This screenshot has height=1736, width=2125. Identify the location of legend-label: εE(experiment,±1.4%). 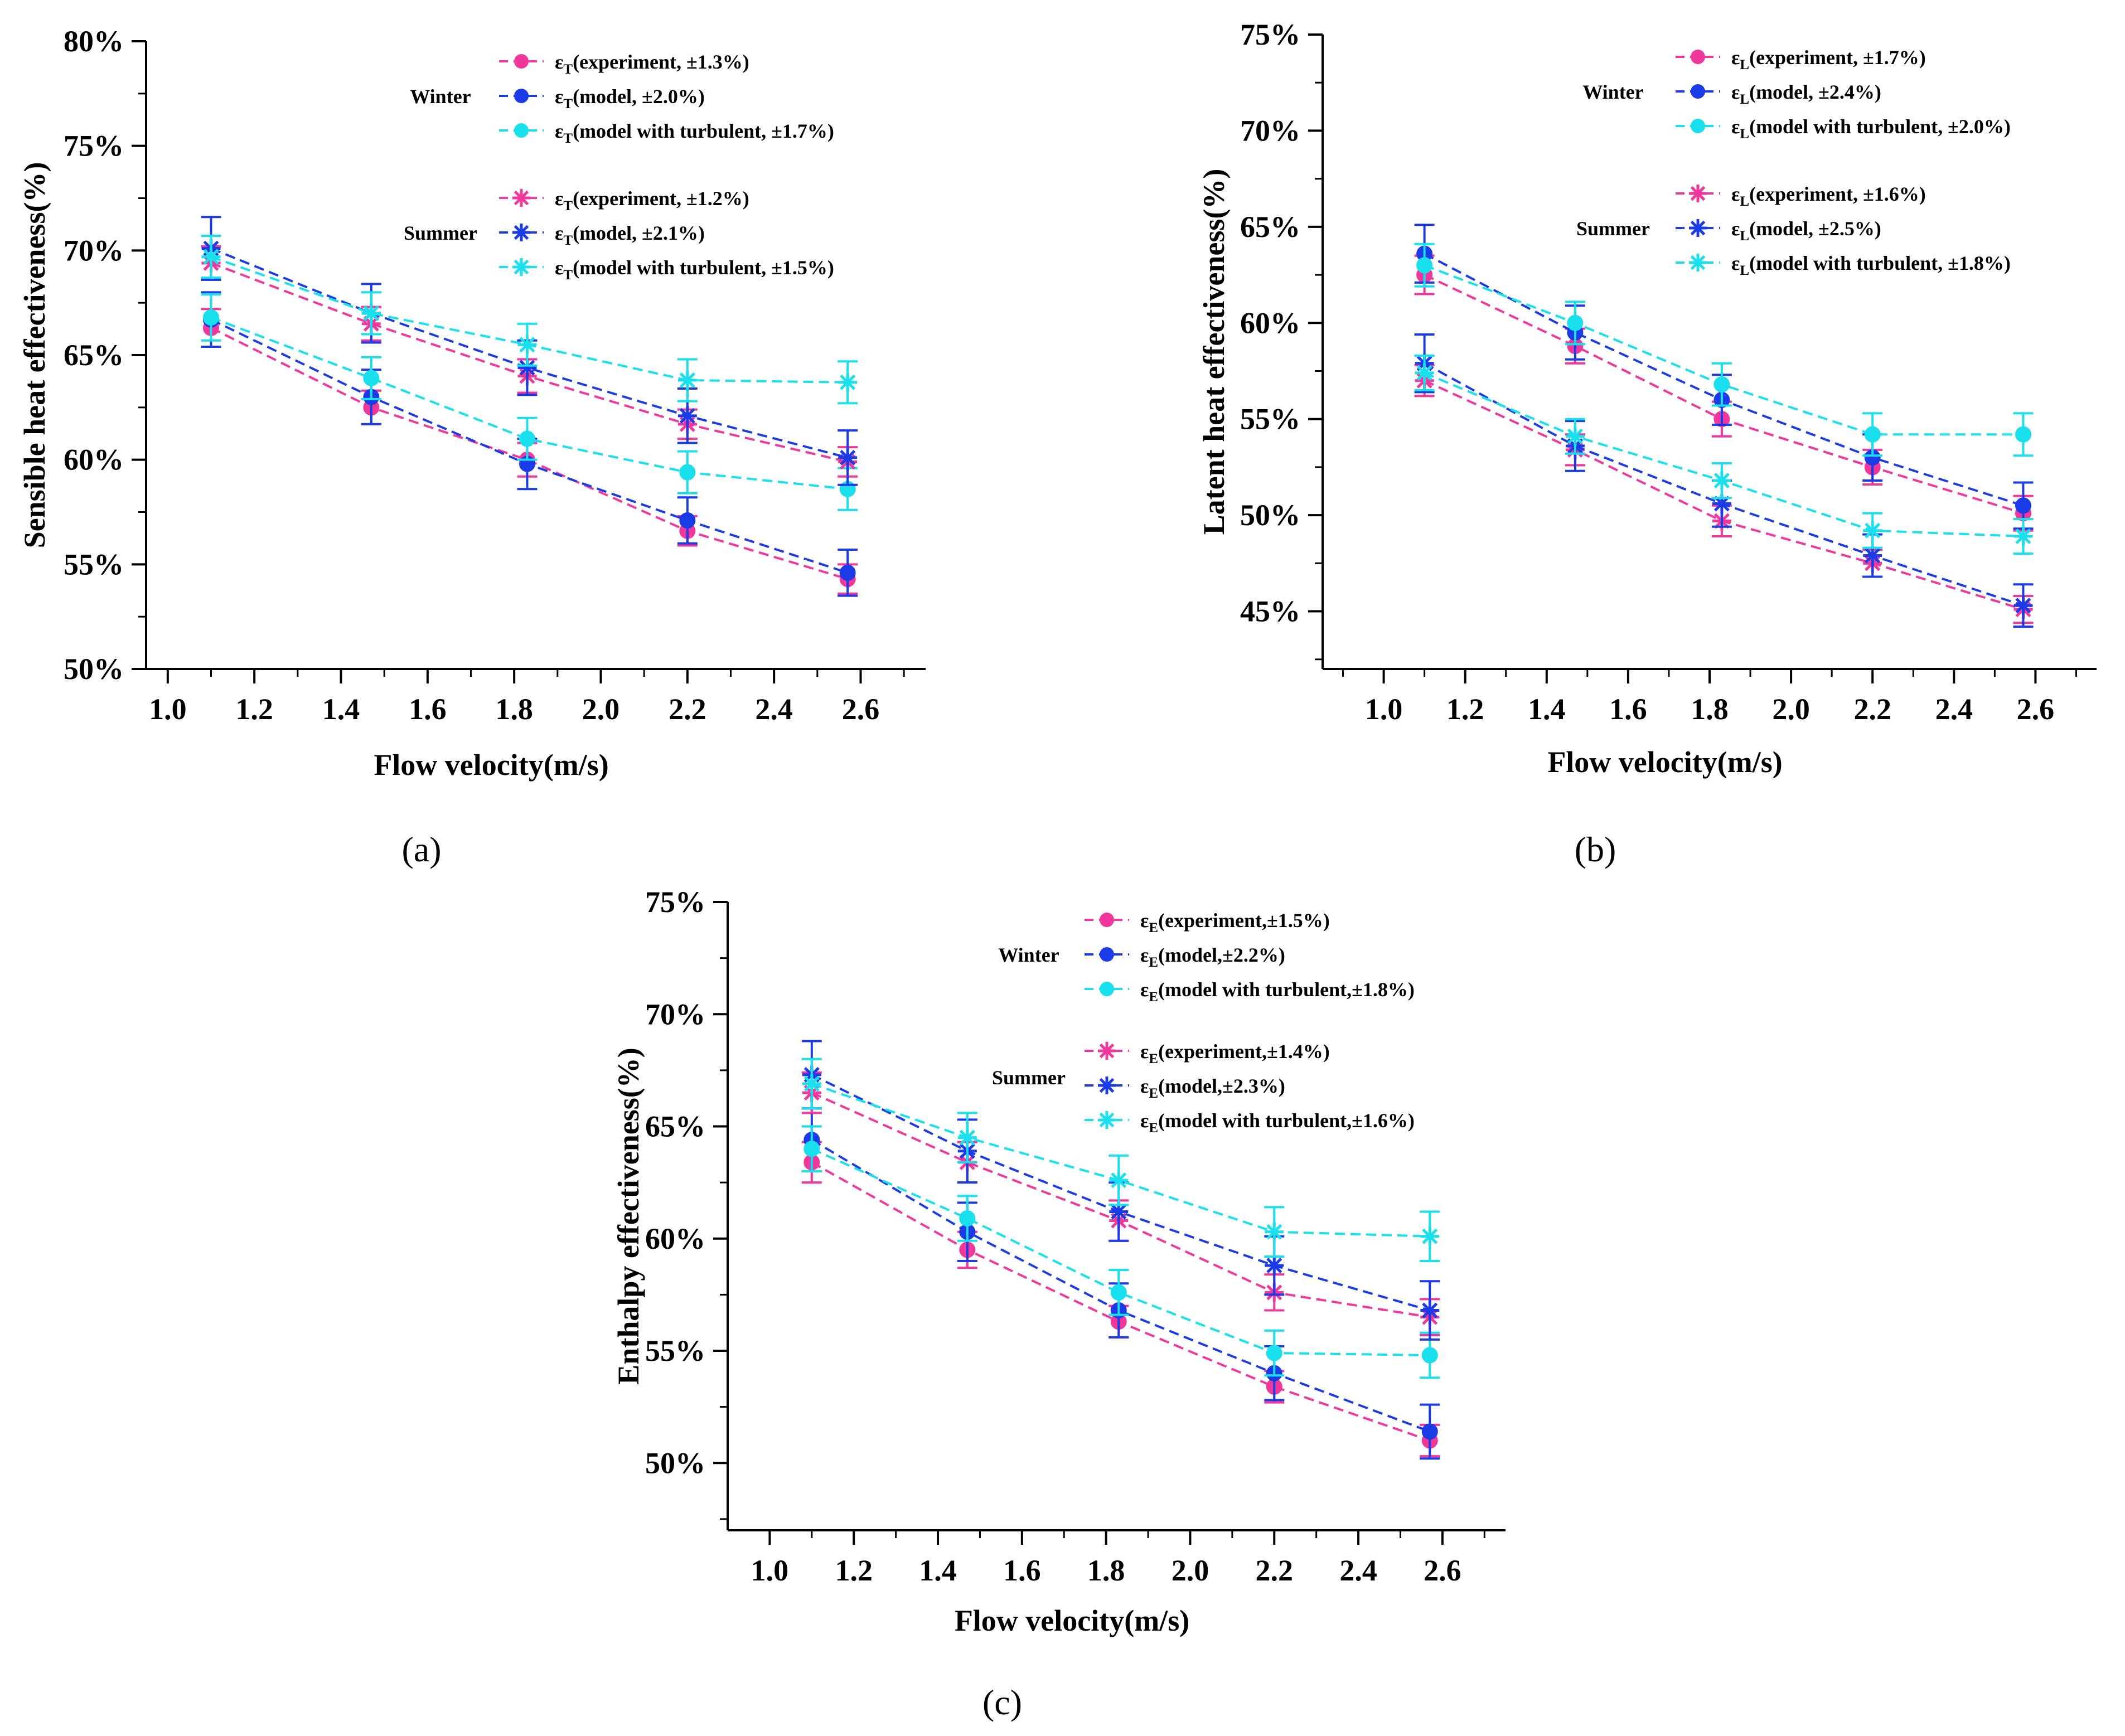
(1235, 1053).